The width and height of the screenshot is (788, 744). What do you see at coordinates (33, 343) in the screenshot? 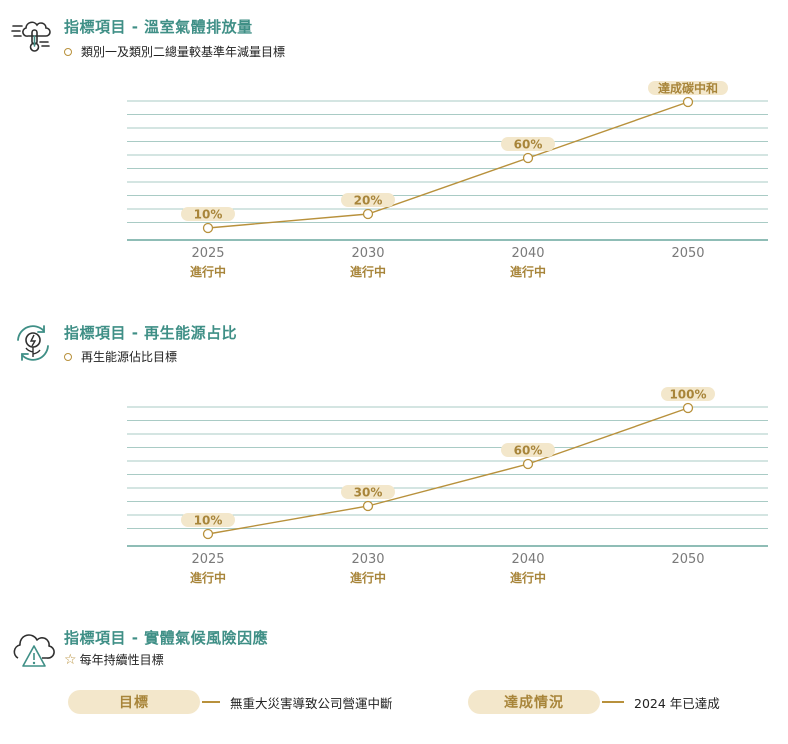
I see `renewable-energy-icon` at bounding box center [33, 343].